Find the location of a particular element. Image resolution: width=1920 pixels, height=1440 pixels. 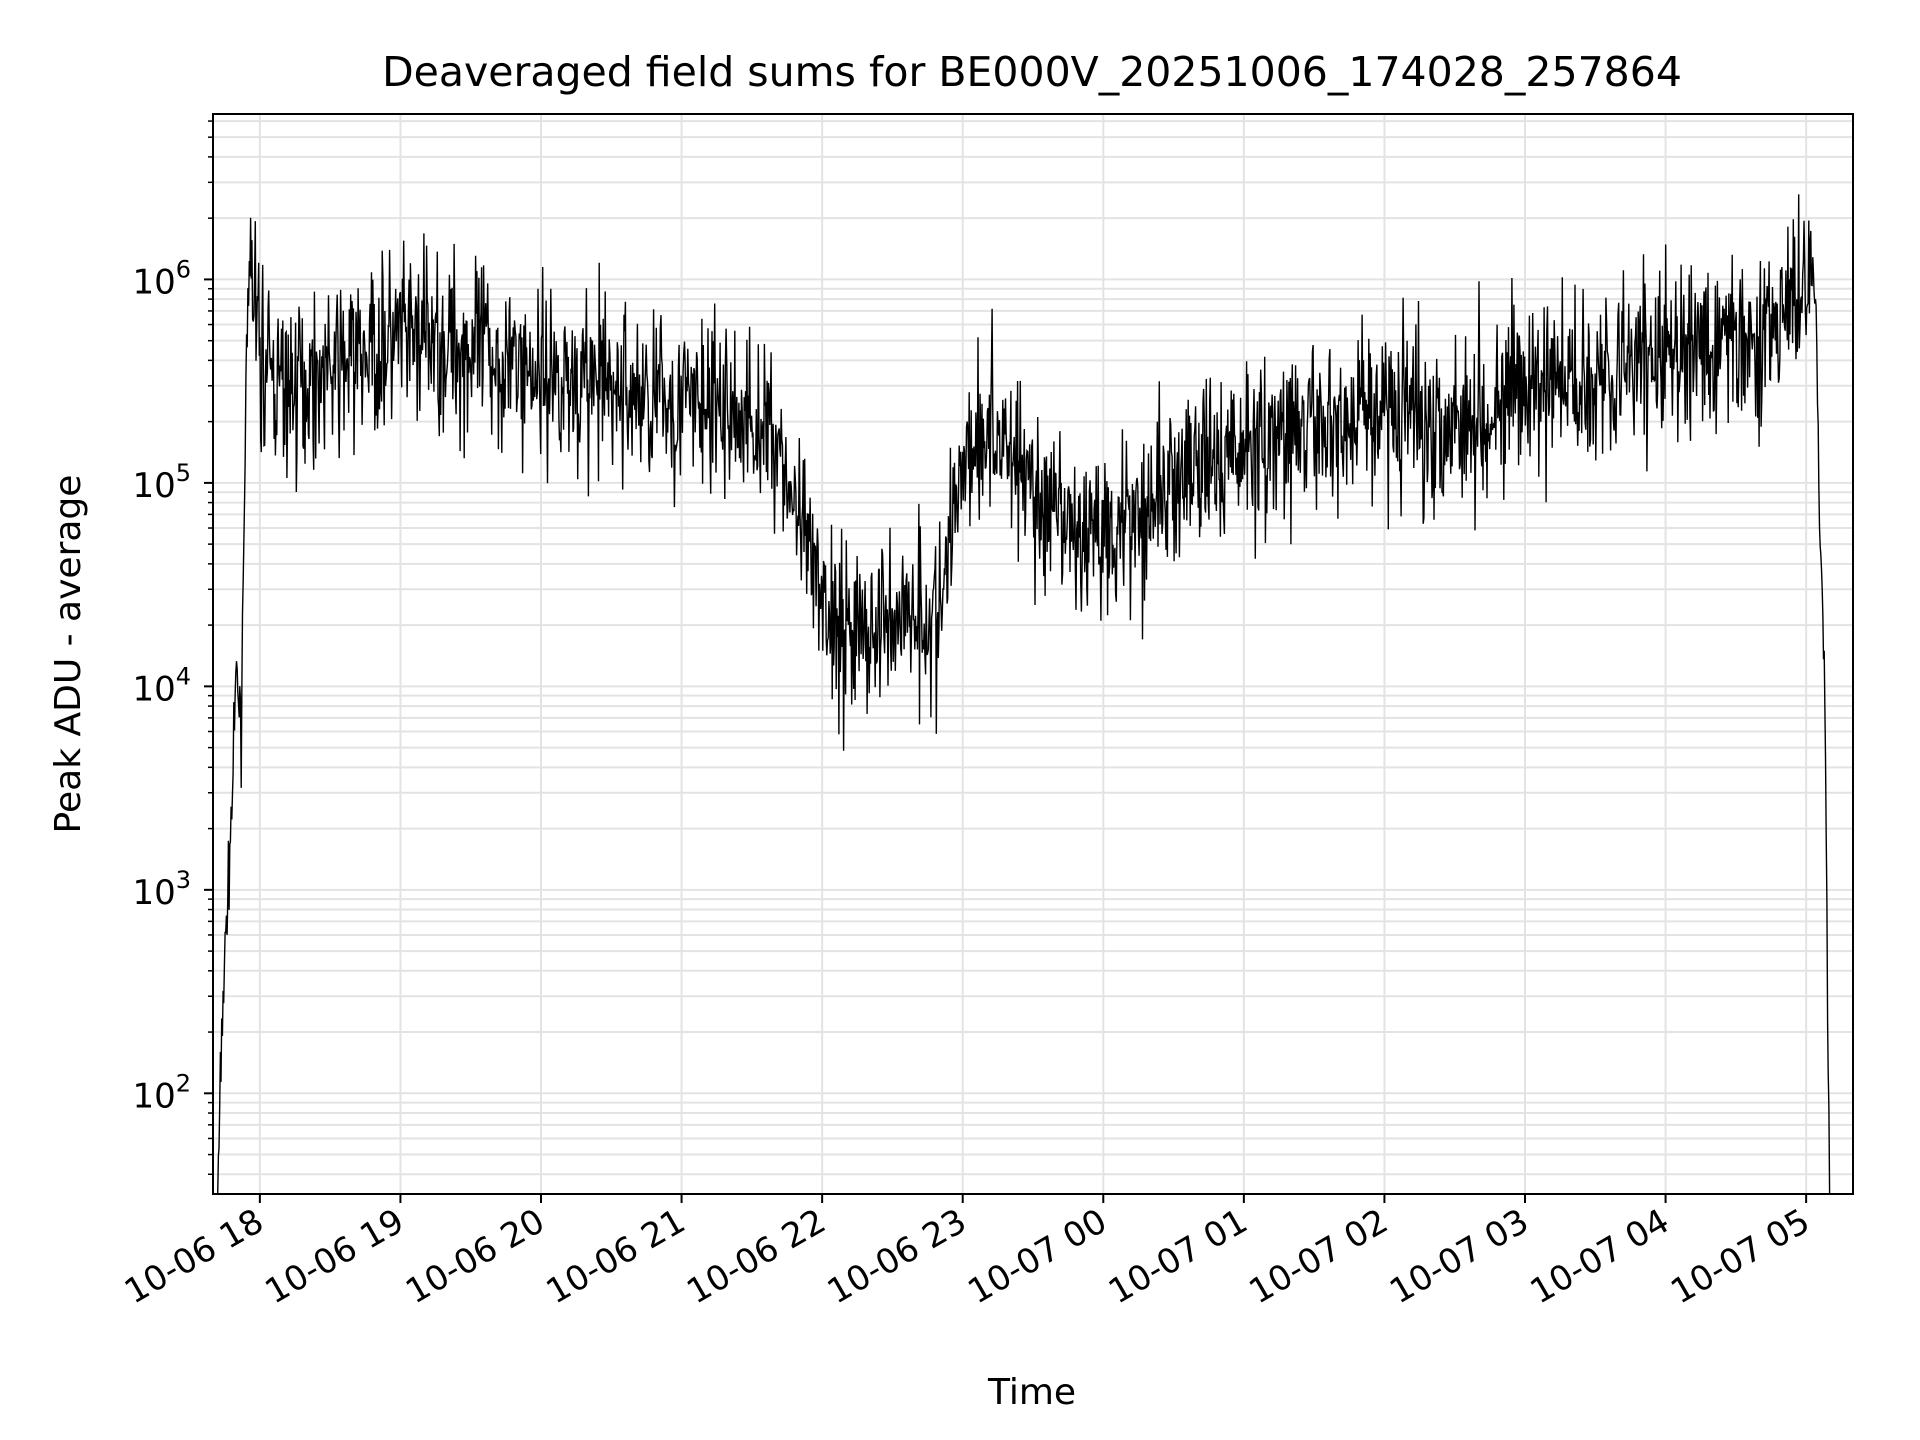

y-axis: 10² 10³ 10⁴ 10⁵ 10⁶ is located at coordinates (172, 648).